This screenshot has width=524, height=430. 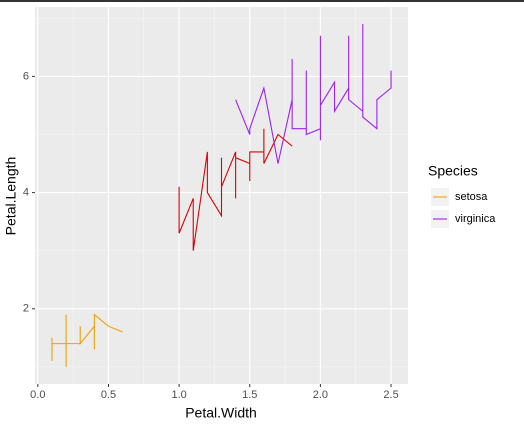 I want to click on y-tick-label: 2, so click(x=26, y=309).